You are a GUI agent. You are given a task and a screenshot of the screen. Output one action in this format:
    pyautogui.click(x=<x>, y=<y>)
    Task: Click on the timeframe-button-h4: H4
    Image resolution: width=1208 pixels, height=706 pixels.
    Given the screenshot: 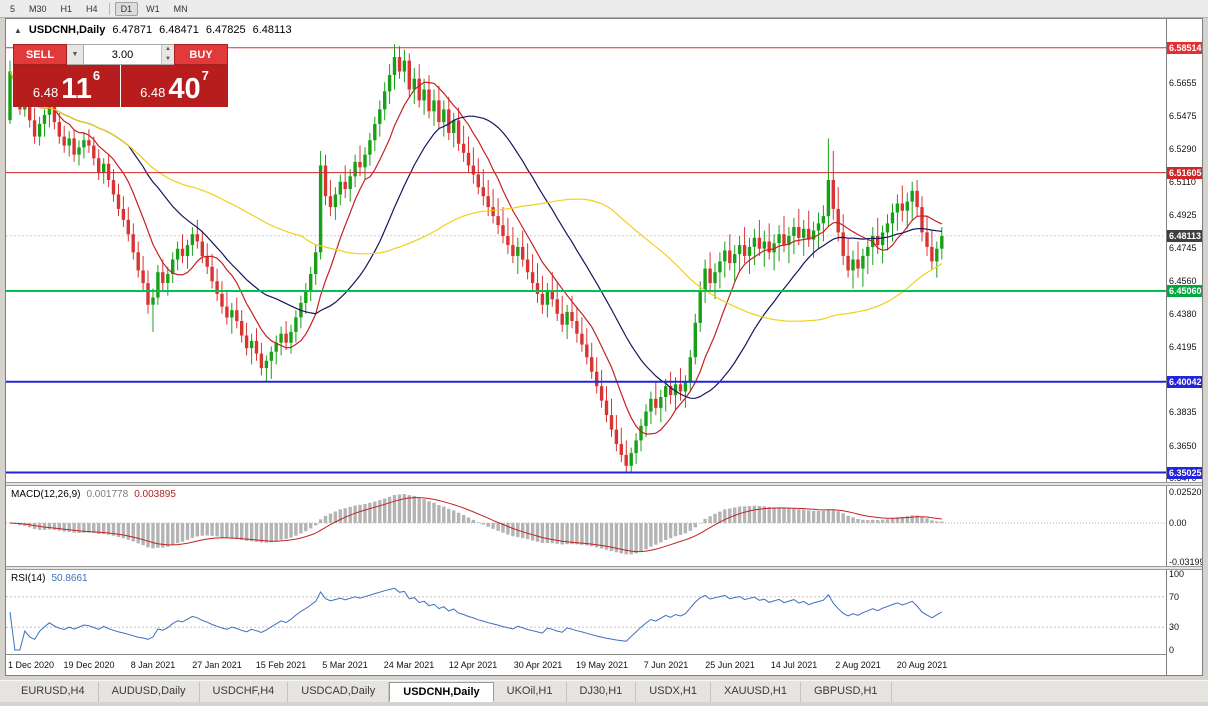 What is the action you would take?
    pyautogui.click(x=92, y=8)
    